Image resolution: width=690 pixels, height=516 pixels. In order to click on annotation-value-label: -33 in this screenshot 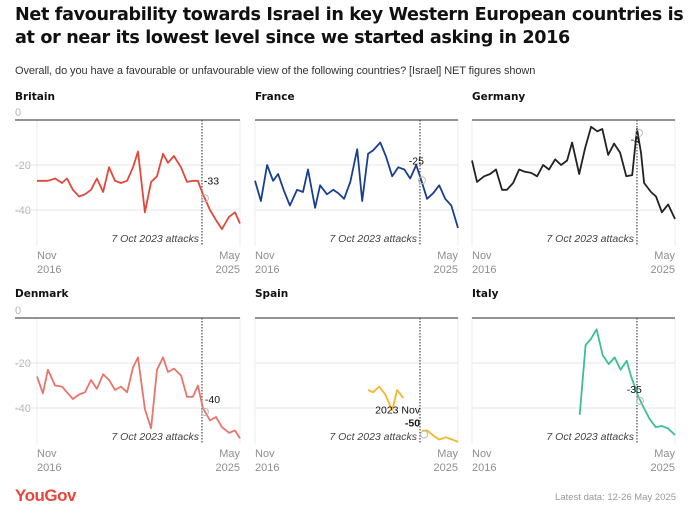, I will do `click(211, 181)`.